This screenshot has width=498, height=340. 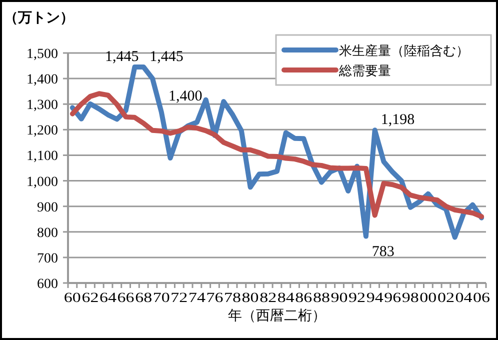 I want to click on x-tick-label: 60, so click(x=72, y=298).